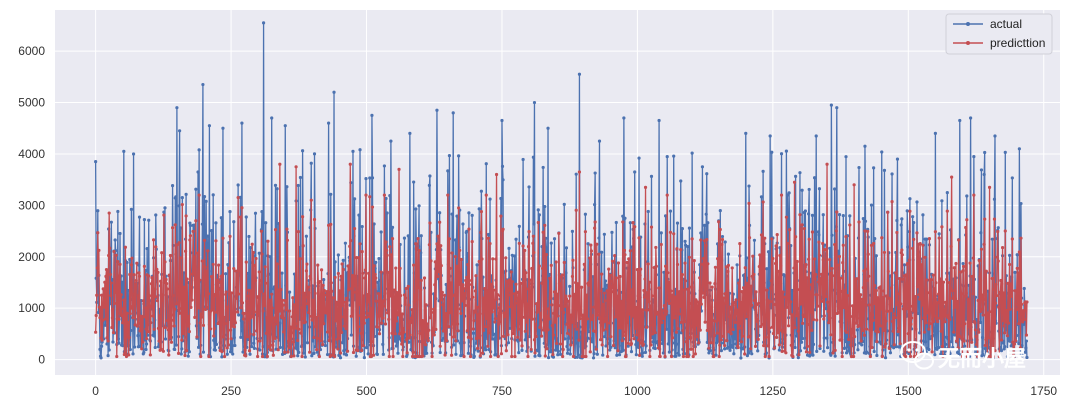 This screenshot has height=408, width=1080. I want to click on x-tick-label: 1500, so click(908, 391).